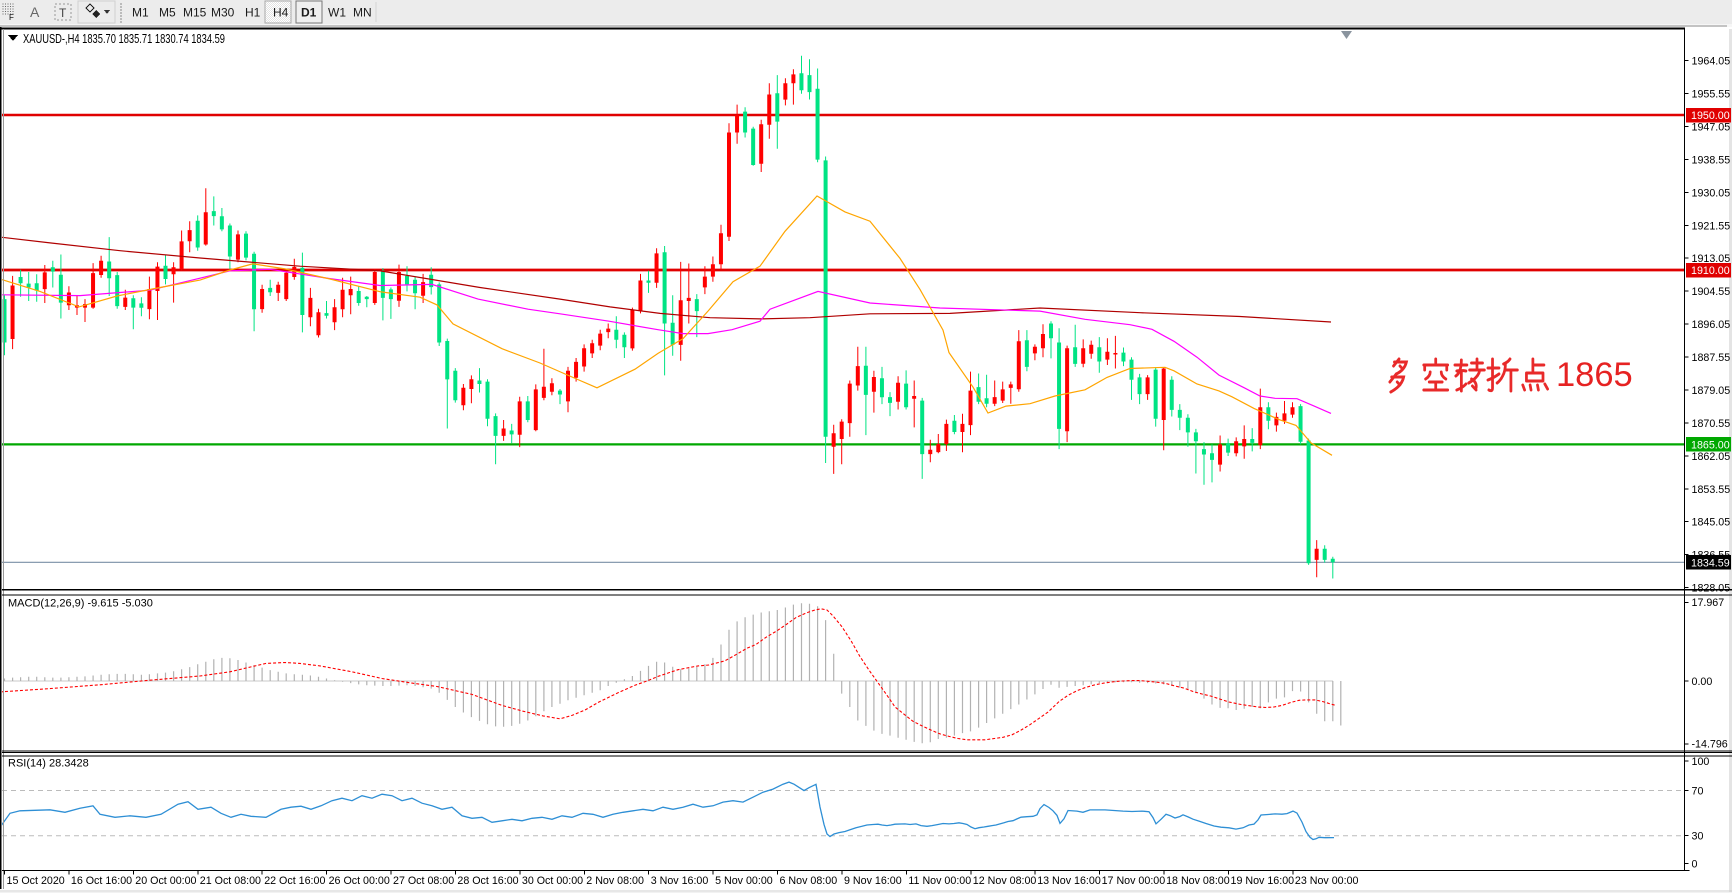 The width and height of the screenshot is (1732, 893). I want to click on svg-text: 1887.55, so click(1711, 358).